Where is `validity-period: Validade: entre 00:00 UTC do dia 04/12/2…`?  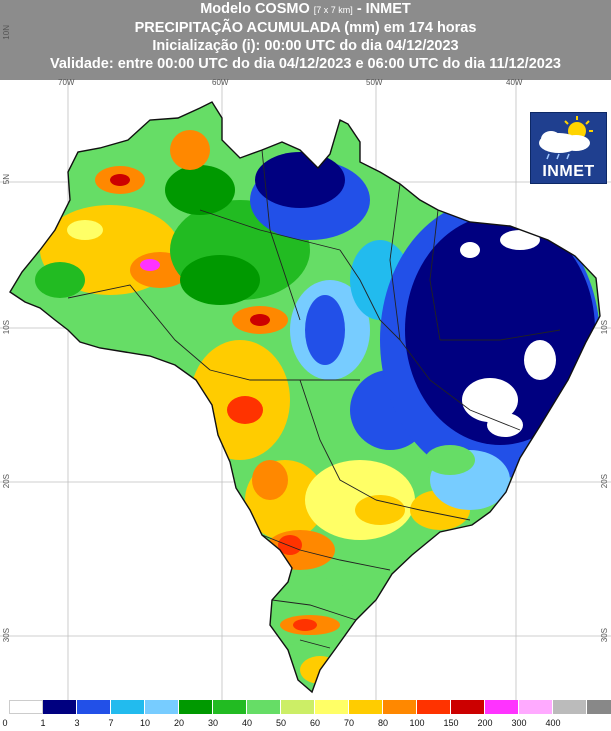 validity-period: Validade: entre 00:00 UTC do dia 04/12/2… is located at coordinates (305, 64).